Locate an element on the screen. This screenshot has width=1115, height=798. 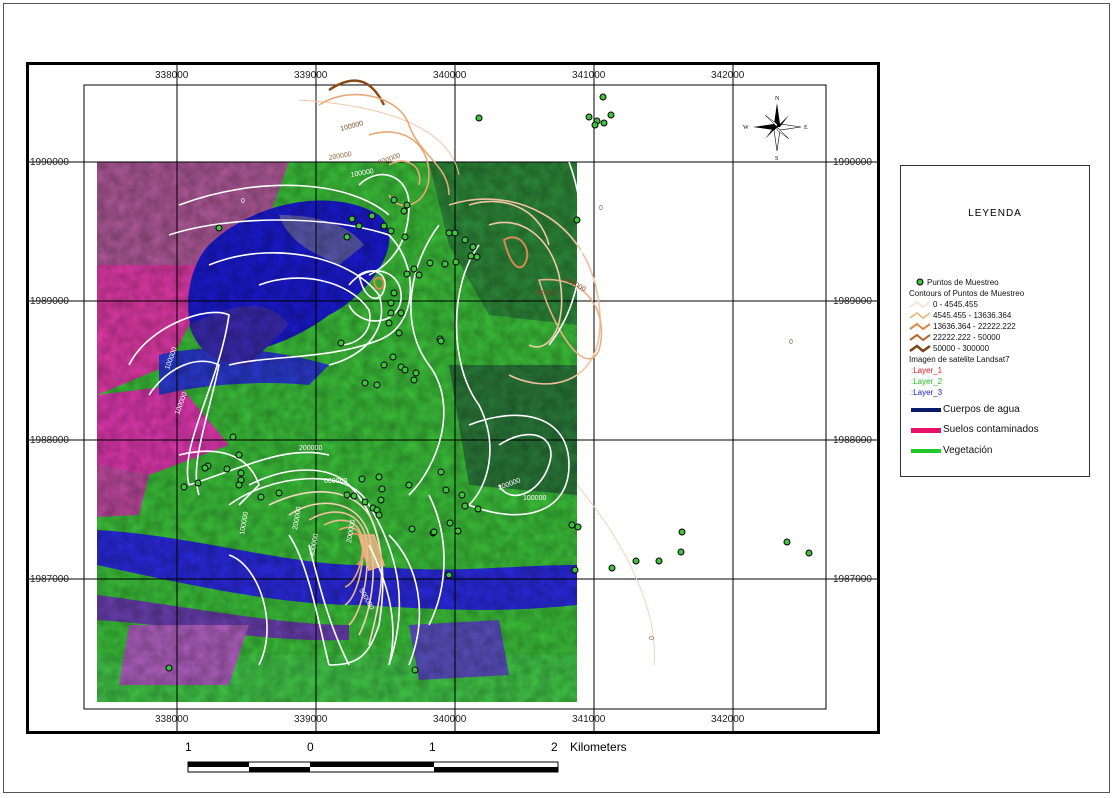
contaminated-soils-label: Suelos contaminados is located at coordinates (991, 429).